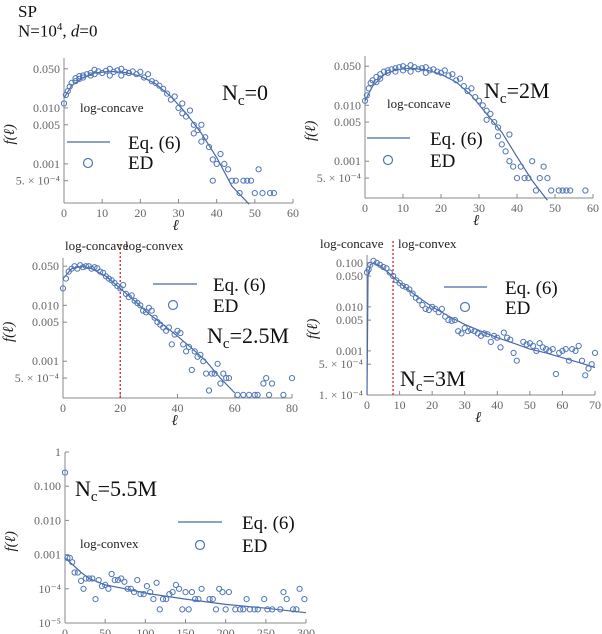 Image resolution: width=602 pixels, height=634 pixels. I want to click on x-tick-label: 60, so click(562, 405).